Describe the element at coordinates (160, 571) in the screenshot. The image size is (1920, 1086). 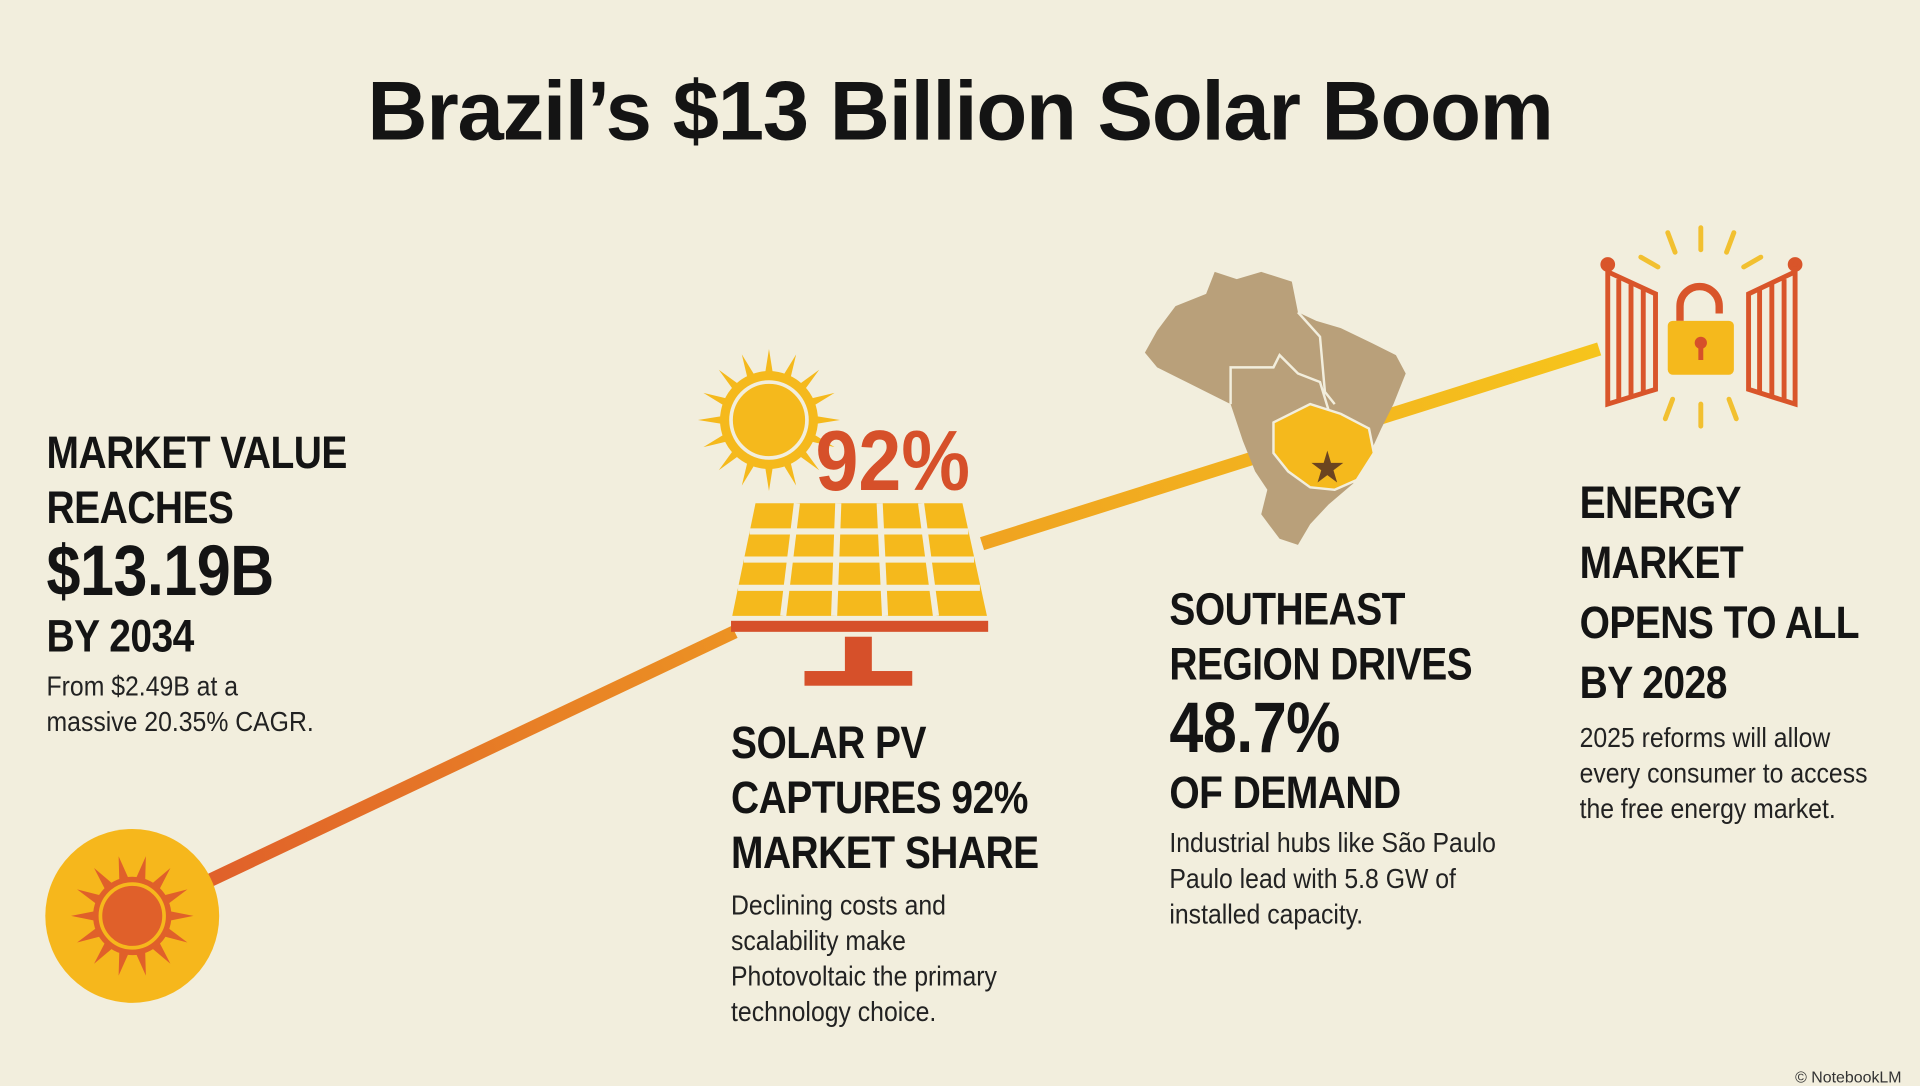
I see `value: $13.19B` at that location.